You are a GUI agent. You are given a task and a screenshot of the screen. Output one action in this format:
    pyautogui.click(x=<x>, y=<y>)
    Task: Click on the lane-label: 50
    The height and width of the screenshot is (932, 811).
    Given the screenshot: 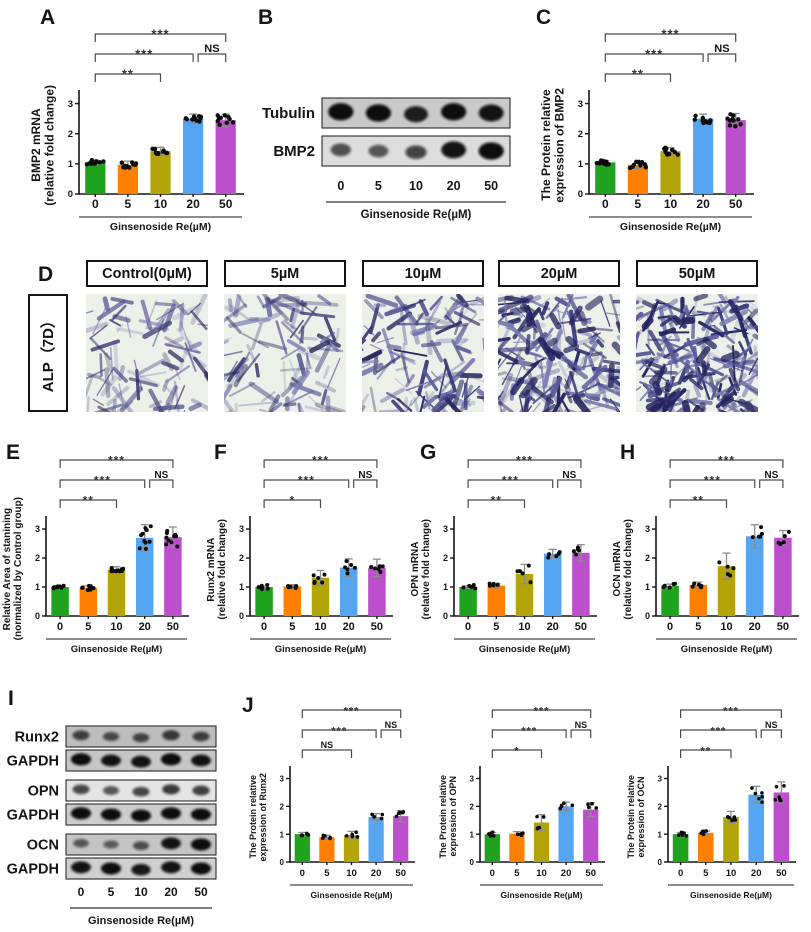 What is the action you would take?
    pyautogui.click(x=201, y=892)
    